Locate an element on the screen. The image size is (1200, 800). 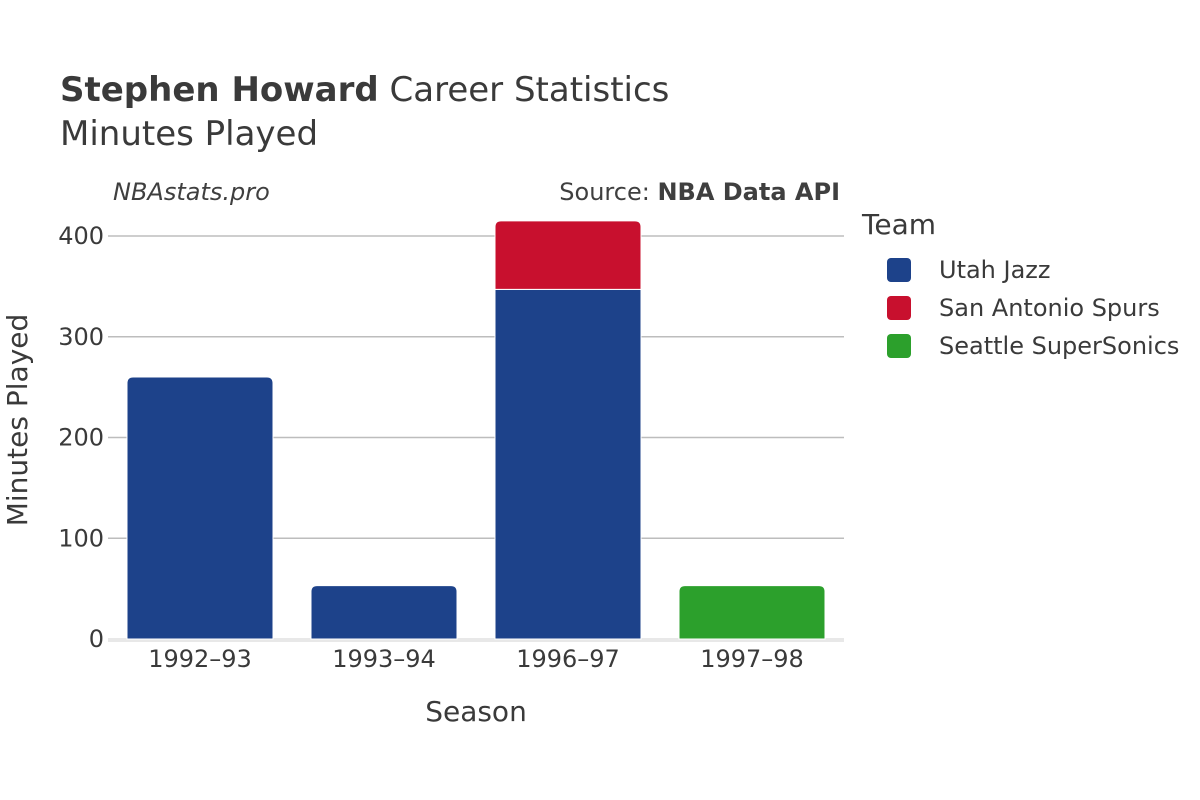
legend-item-seattle-supersonics: Seattle SuperSonics is located at coordinates (1033, 346).